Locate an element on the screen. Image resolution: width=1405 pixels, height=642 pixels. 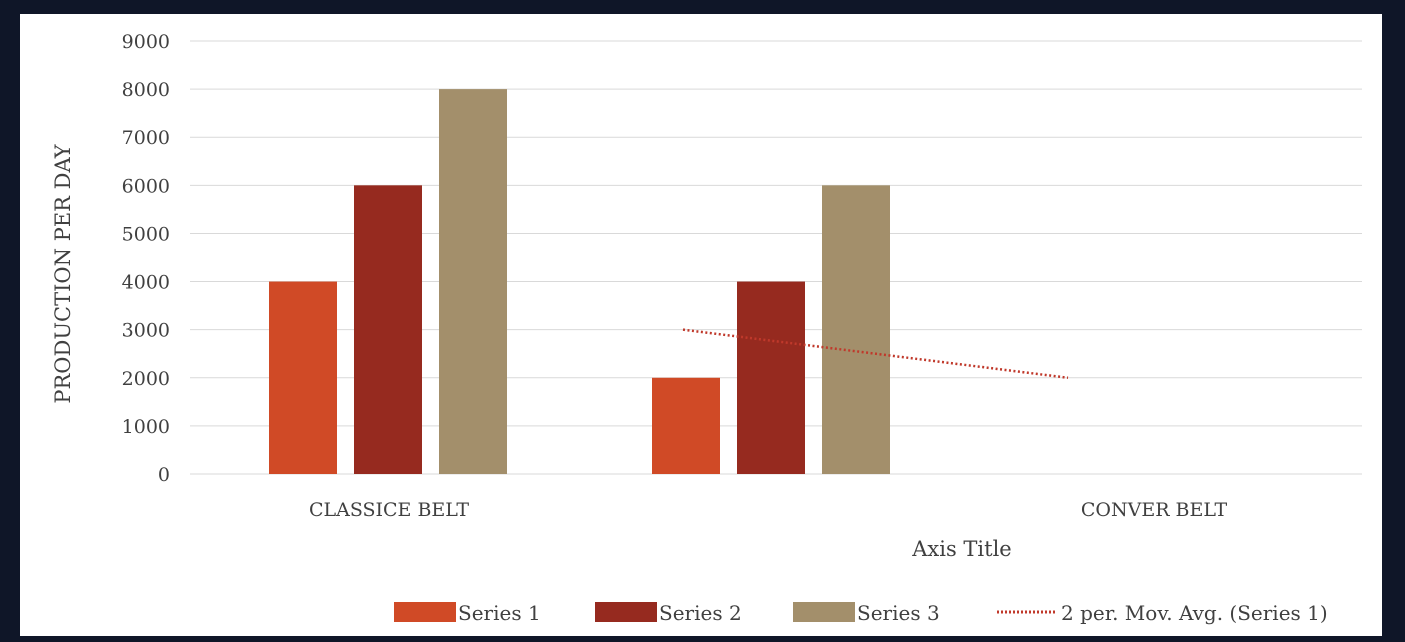
y-axis-ticks: 0 1000 2000 3000 4000 5000 6000 7000 8000 9000 is located at coordinates (146, 258).